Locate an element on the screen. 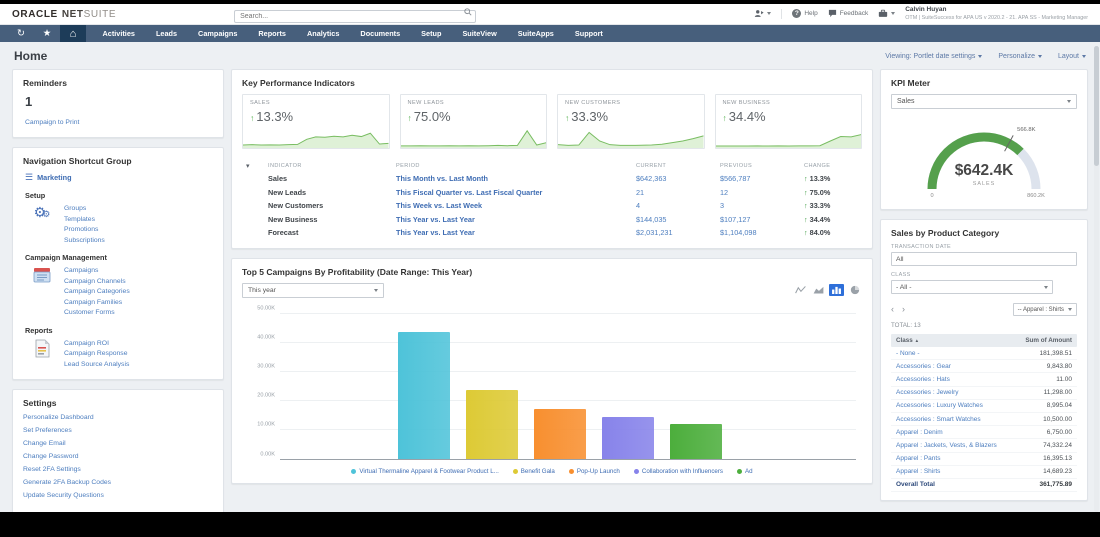 Image resolution: width=1100 pixels, height=537 pixels. kpi-period-link: This Week vs. Last Week is located at coordinates (439, 206).